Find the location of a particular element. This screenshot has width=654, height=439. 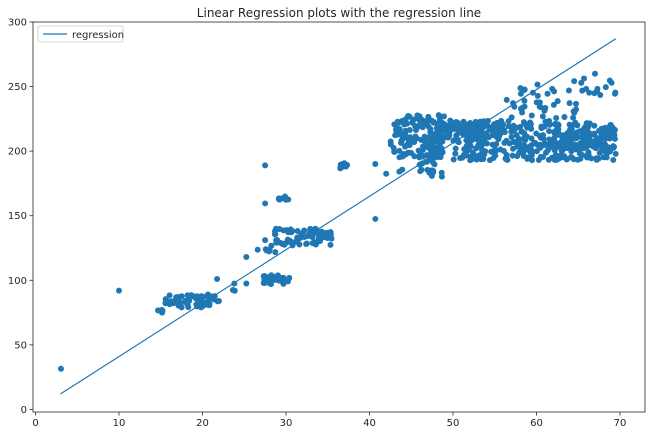

y-tick-label: 50 is located at coordinates (20, 345).